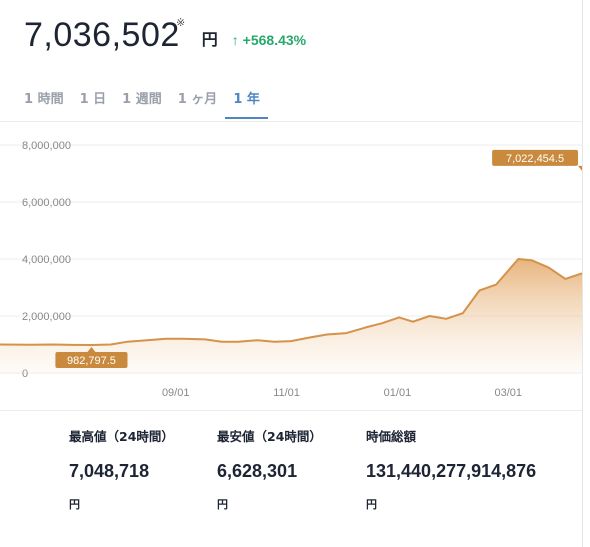 This screenshot has height=547, width=590. What do you see at coordinates (74, 504) in the screenshot?
I see `stat-high-unit: 円` at bounding box center [74, 504].